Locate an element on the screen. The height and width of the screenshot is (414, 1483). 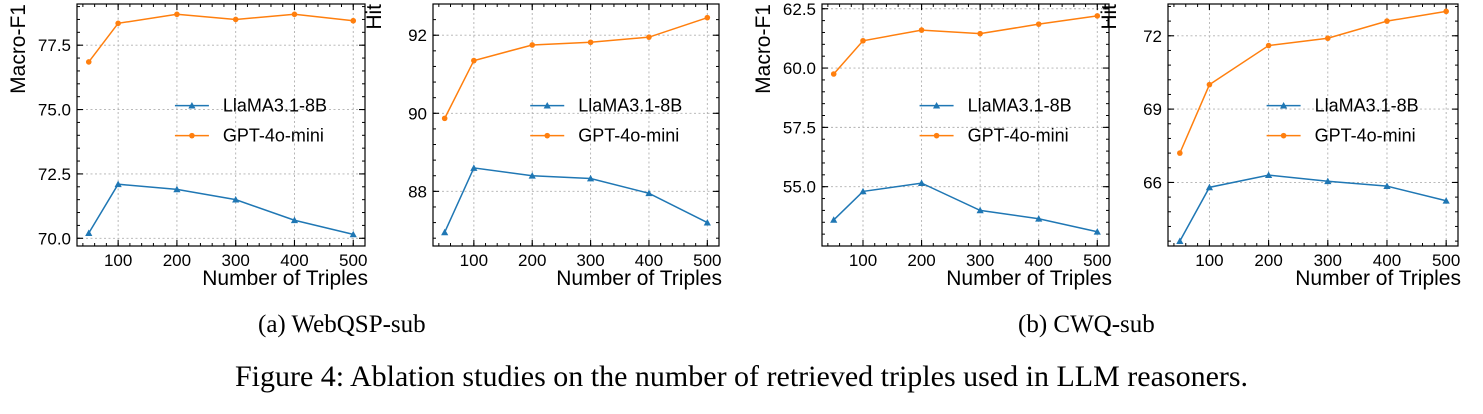
y-tick-label: 72 is located at coordinates (1152, 36).